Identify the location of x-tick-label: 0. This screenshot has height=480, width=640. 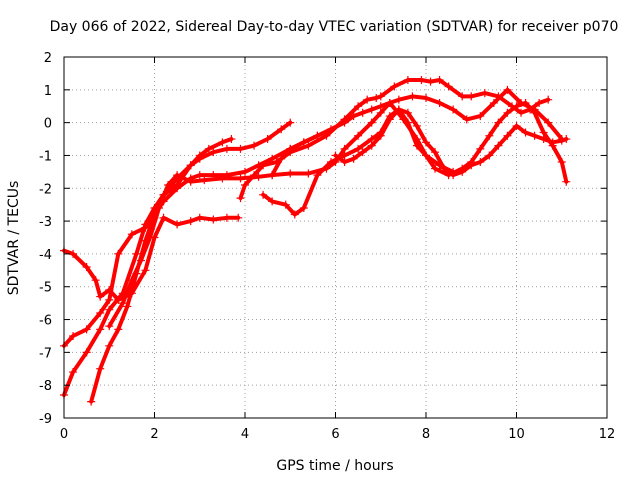
(64, 434).